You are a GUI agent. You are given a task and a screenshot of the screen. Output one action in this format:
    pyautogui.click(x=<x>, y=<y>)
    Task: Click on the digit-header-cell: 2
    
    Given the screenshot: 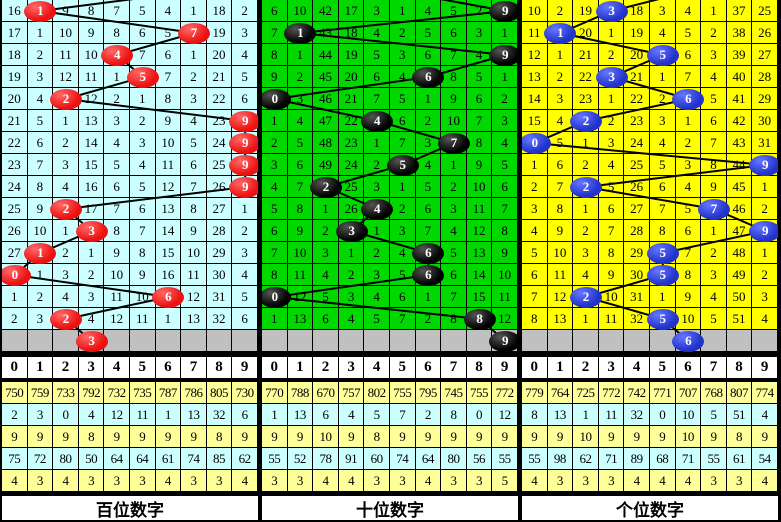 What is the action you would take?
    pyautogui.click(x=66, y=367)
    